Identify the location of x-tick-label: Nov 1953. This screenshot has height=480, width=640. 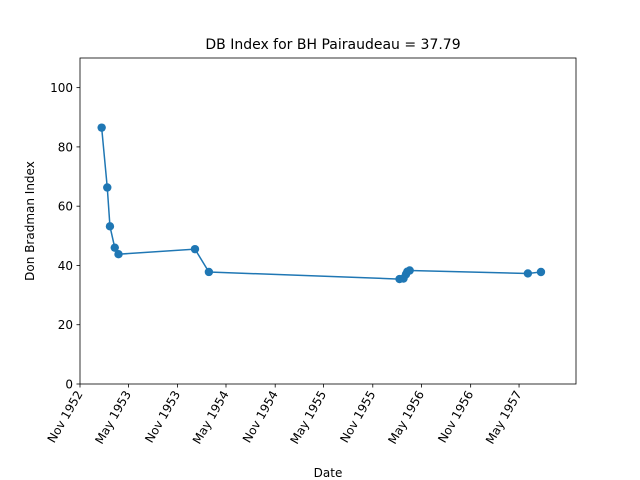
(162, 416).